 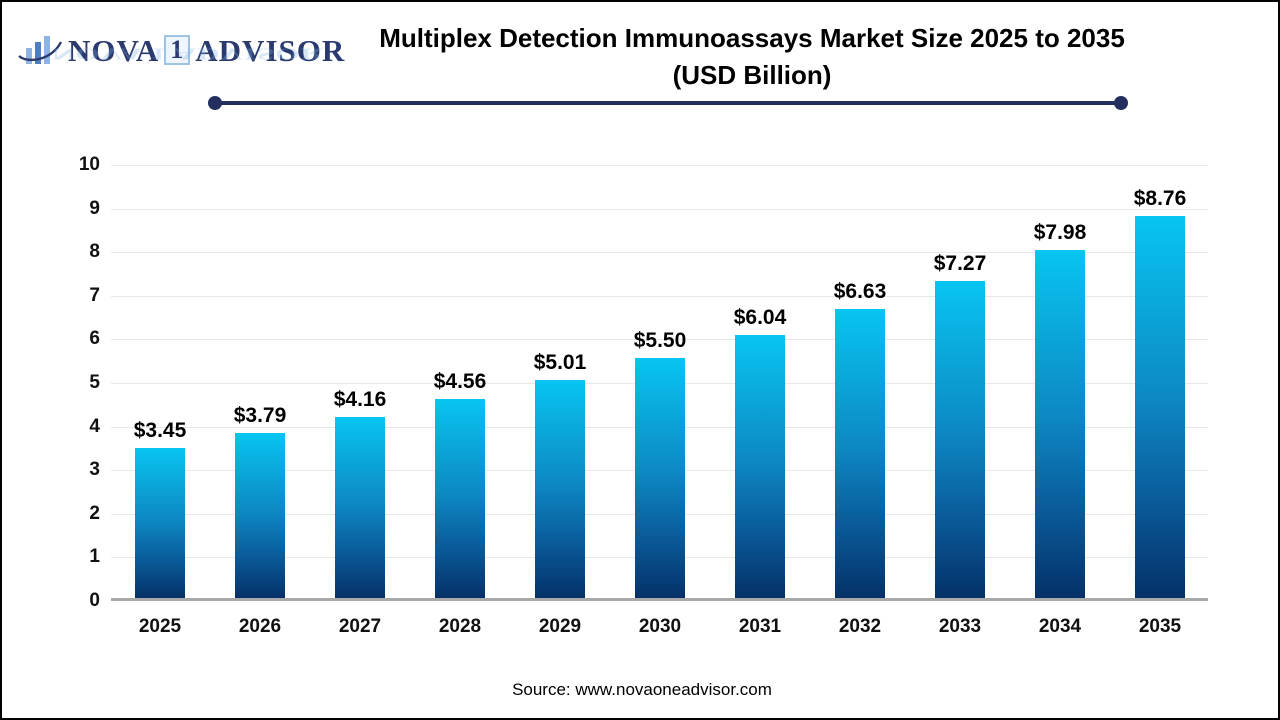 I want to click on x-axis-label: 2028, so click(x=460, y=626).